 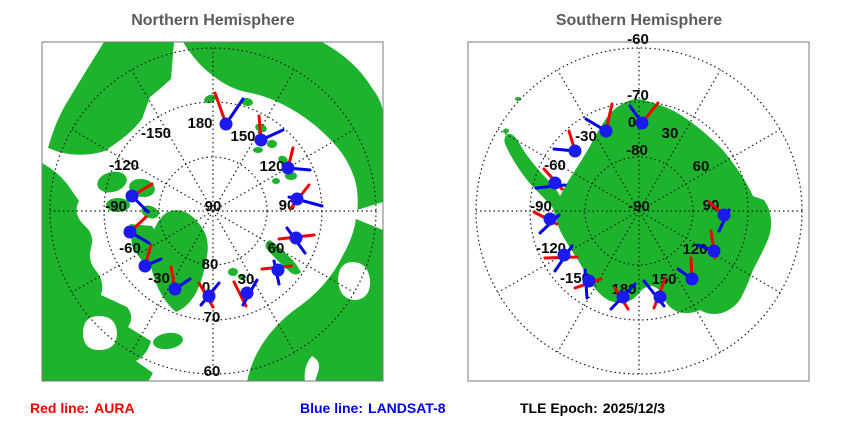 What do you see at coordinates (242, 136) in the screenshot?
I see `meridian-label: 150` at bounding box center [242, 136].